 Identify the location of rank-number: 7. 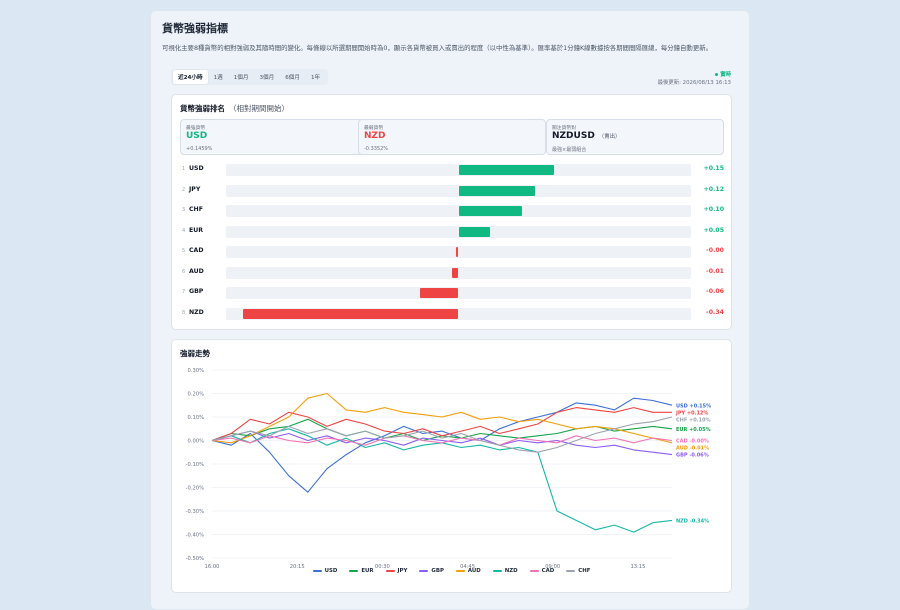
(184, 292).